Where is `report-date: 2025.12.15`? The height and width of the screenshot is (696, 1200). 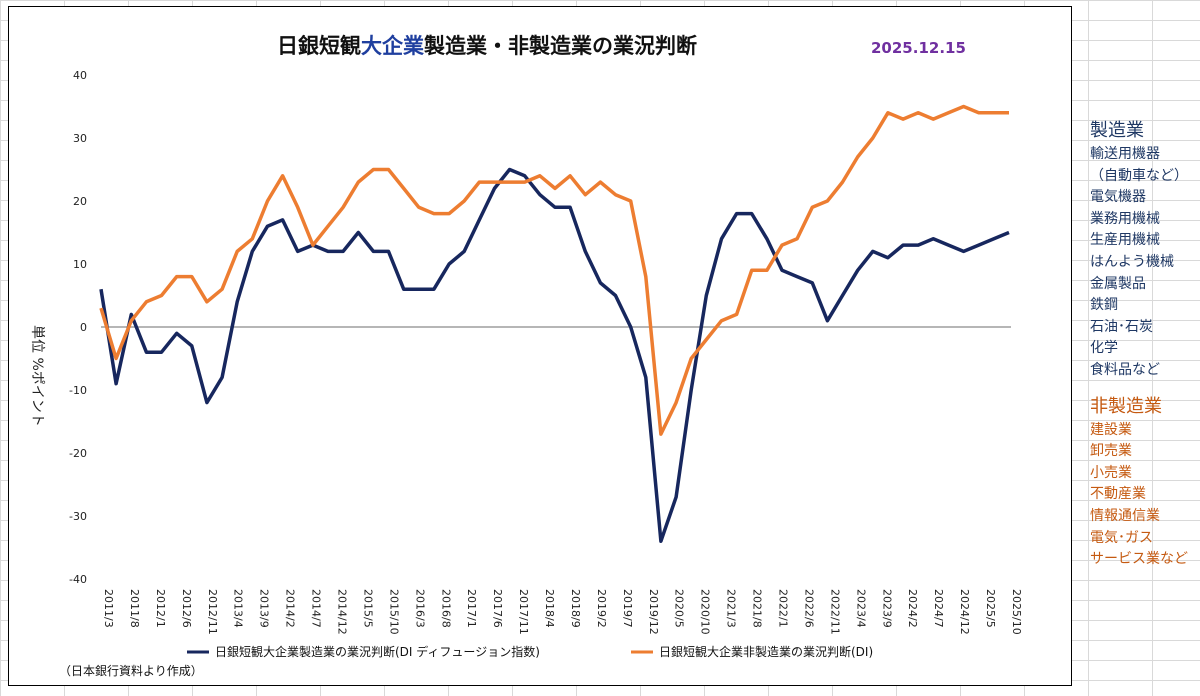 report-date: 2025.12.15 is located at coordinates (918, 48).